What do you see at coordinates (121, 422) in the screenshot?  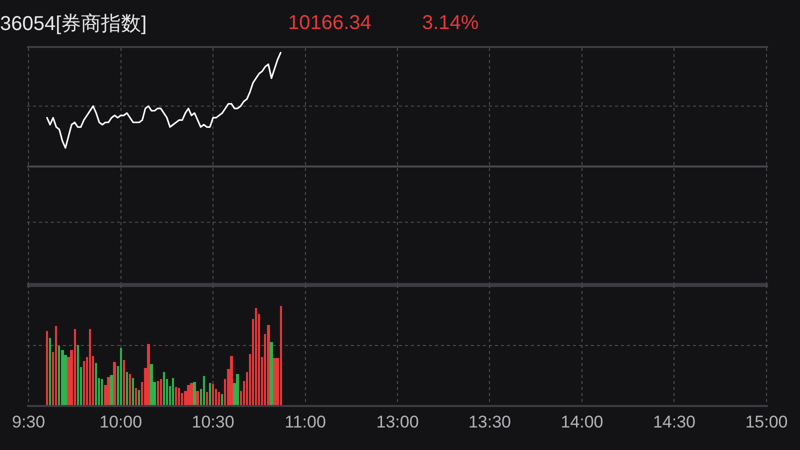 I see `x-tick-label: 10:00` at bounding box center [121, 422].